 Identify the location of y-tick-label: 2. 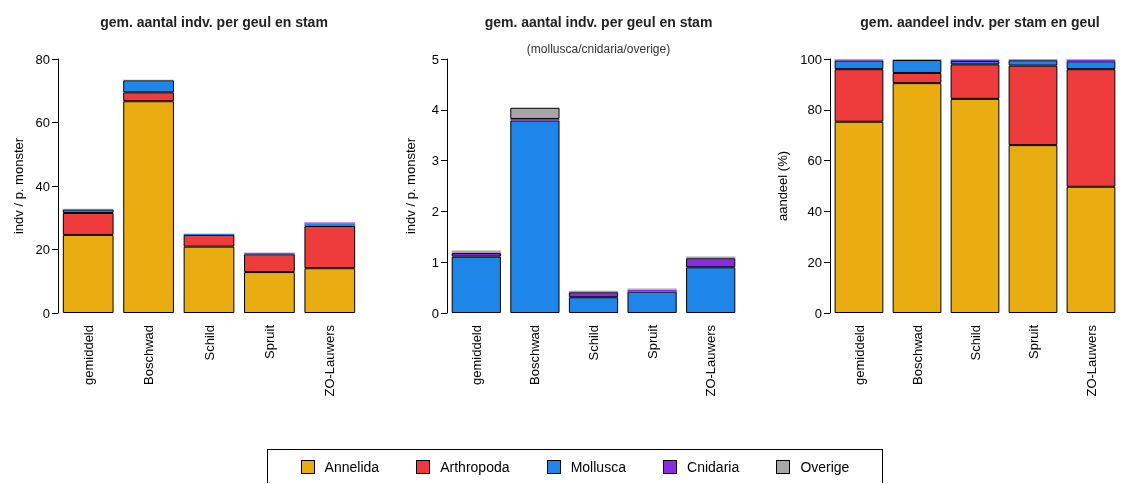
(435, 211).